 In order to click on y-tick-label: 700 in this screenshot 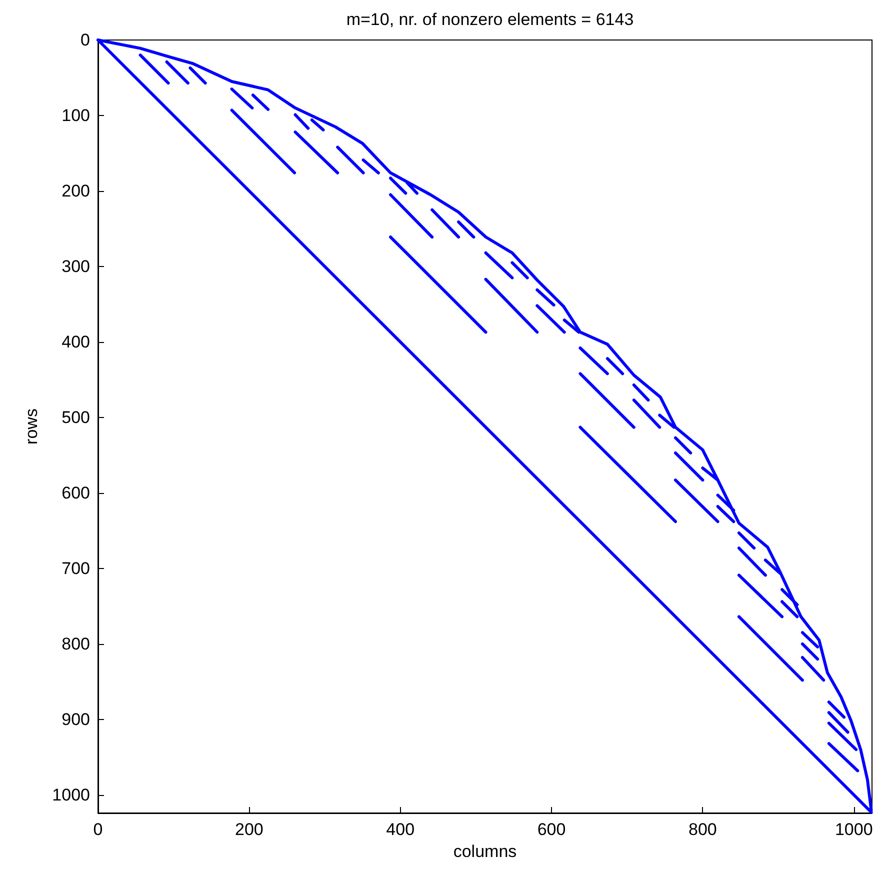, I will do `click(76, 568)`.